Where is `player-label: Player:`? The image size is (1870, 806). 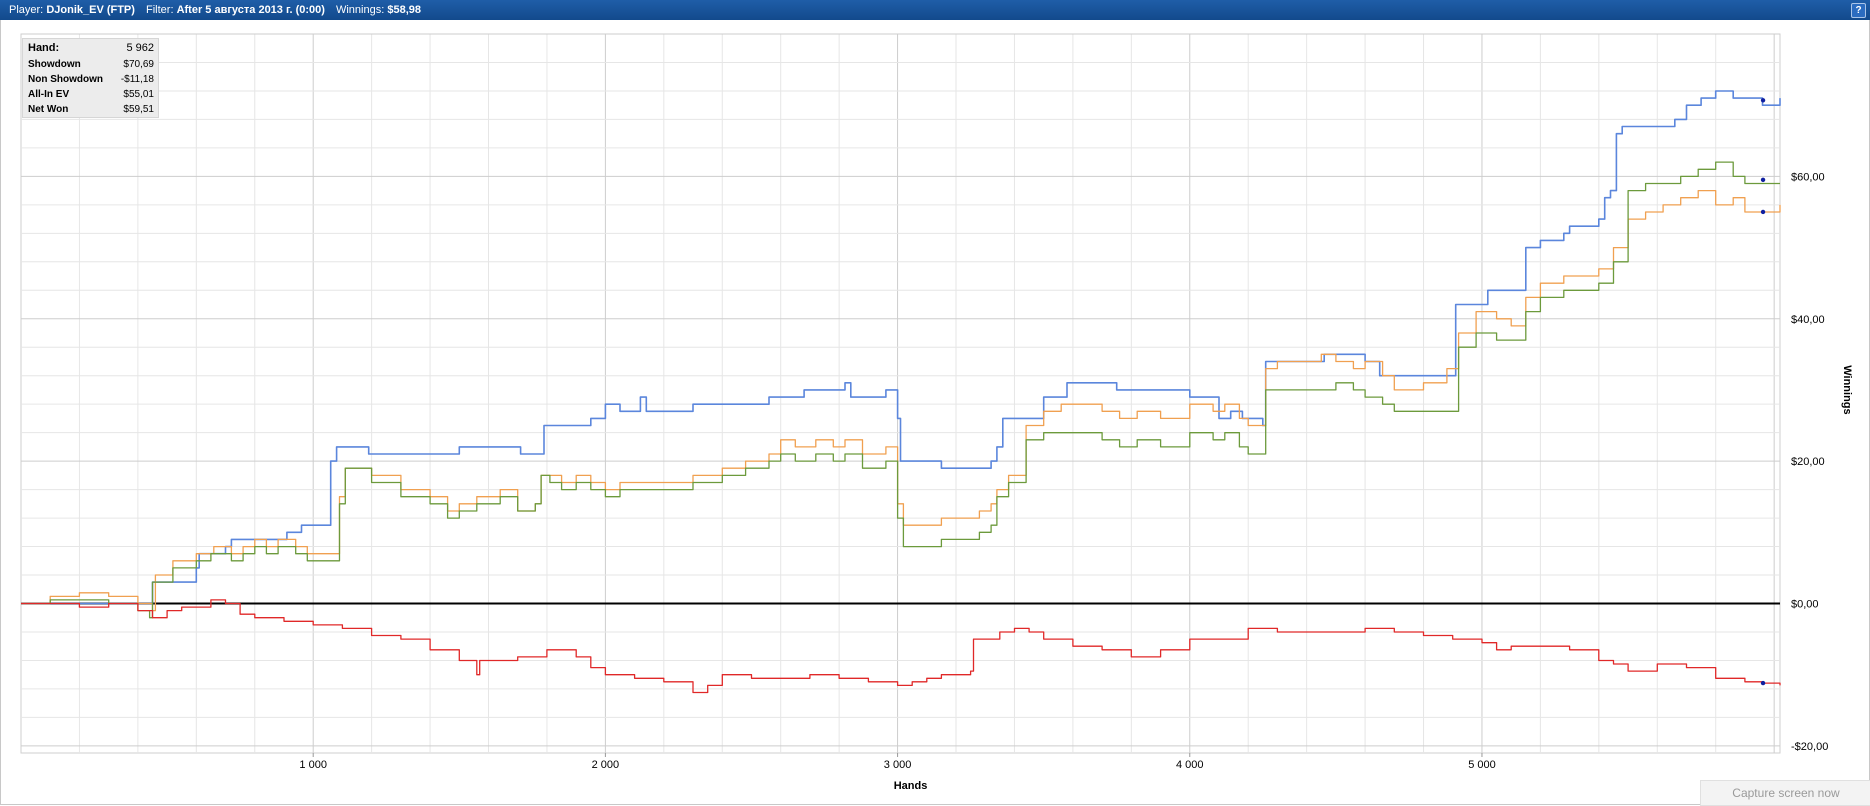 player-label: Player: is located at coordinates (26, 10).